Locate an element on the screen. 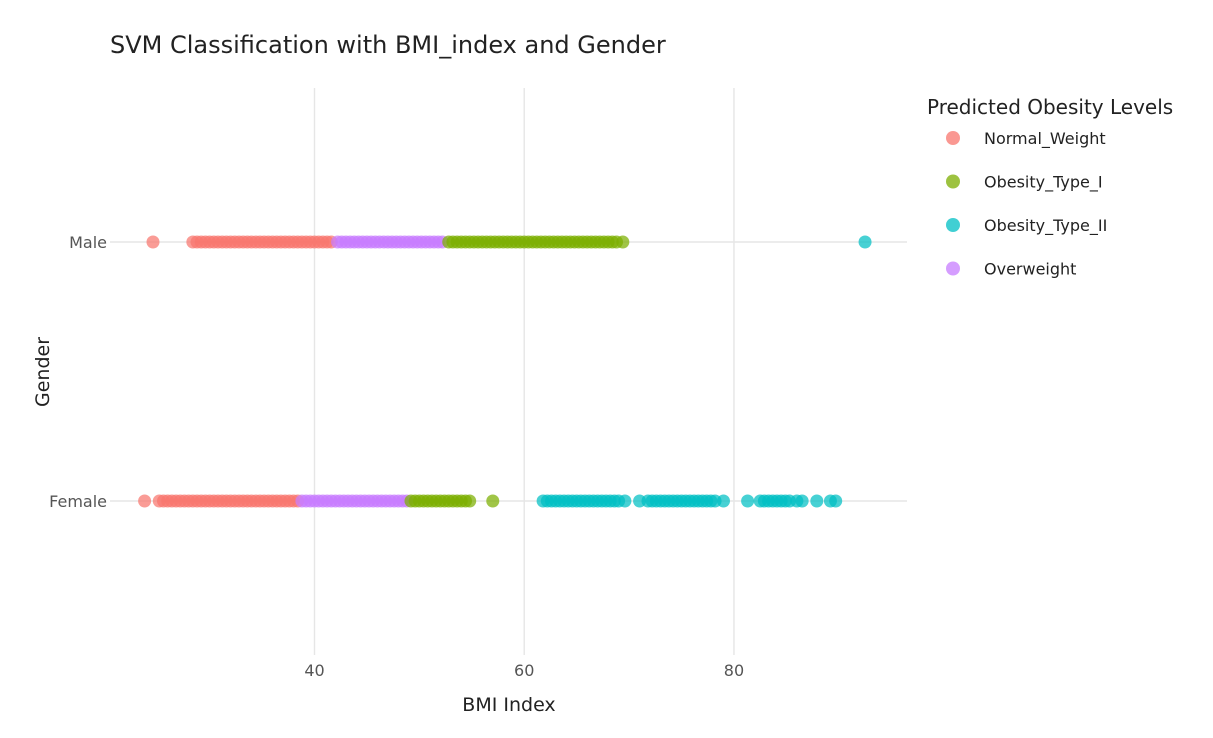  series-obesity-type-i-male is located at coordinates (536, 242).